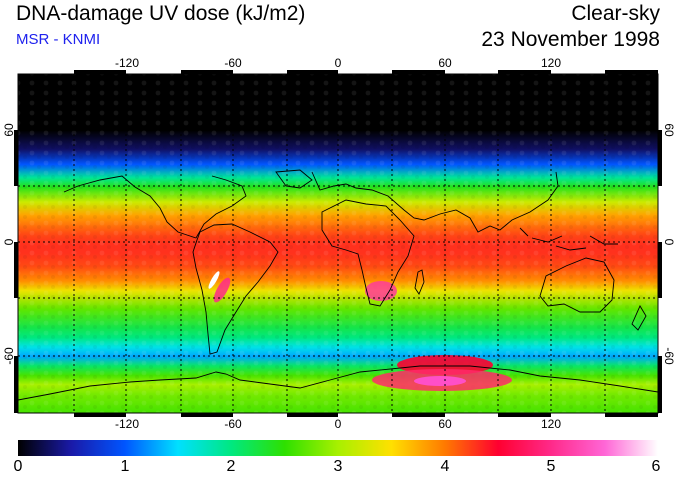  I want to click on scale-label-5: 5, so click(551, 466).